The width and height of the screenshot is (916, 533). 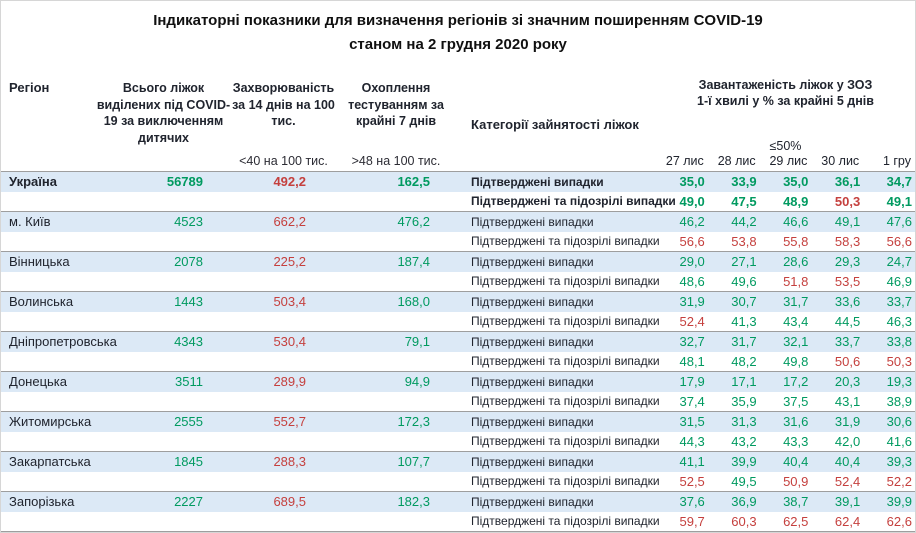 What do you see at coordinates (899, 201) in the screenshot?
I see `occupancy-value: 49,1` at bounding box center [899, 201].